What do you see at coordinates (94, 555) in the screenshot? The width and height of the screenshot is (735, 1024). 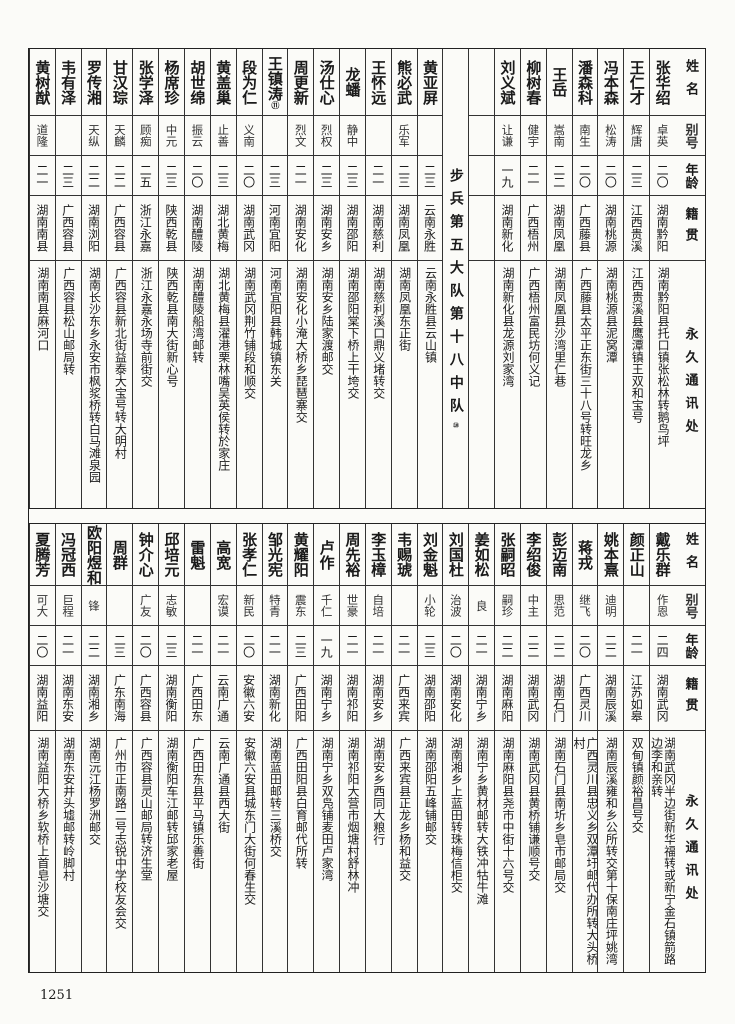 I see `cell-name: 欧阳煜和` at bounding box center [94, 555].